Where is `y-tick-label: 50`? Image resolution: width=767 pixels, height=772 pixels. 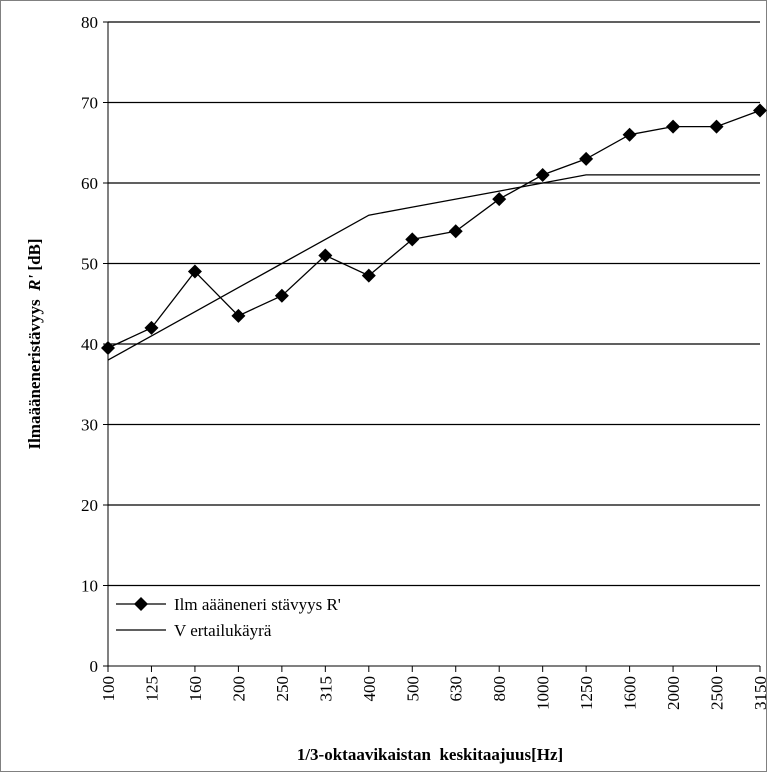 y-tick-label: 50 is located at coordinates (89, 264).